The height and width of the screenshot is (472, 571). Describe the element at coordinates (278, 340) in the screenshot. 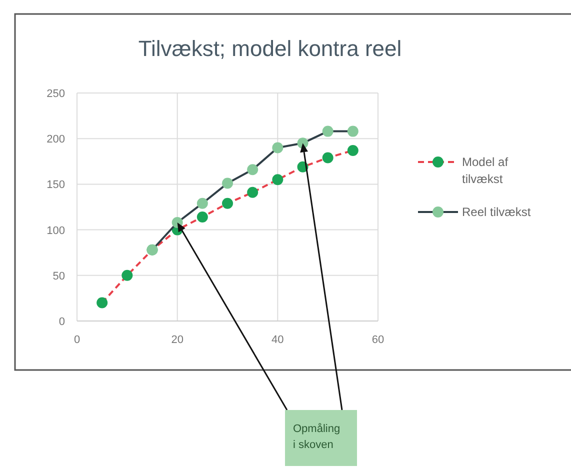

I see `x-tick-label: 40` at that location.